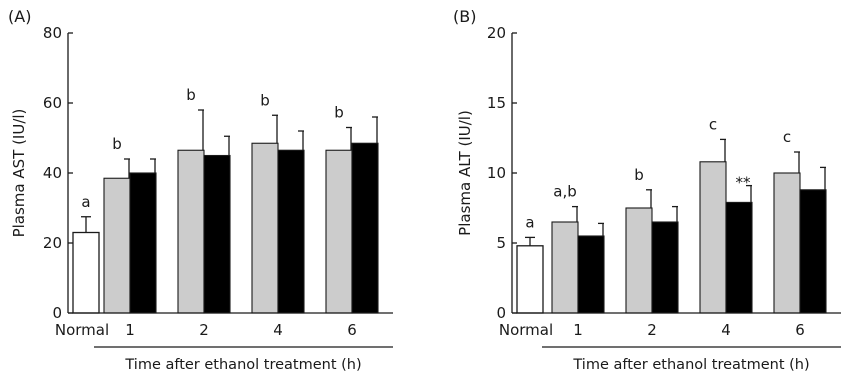 This screenshot has width=858, height=374. What do you see at coordinates (501, 243) in the screenshot?
I see `y-tick-label: 5` at bounding box center [501, 243].